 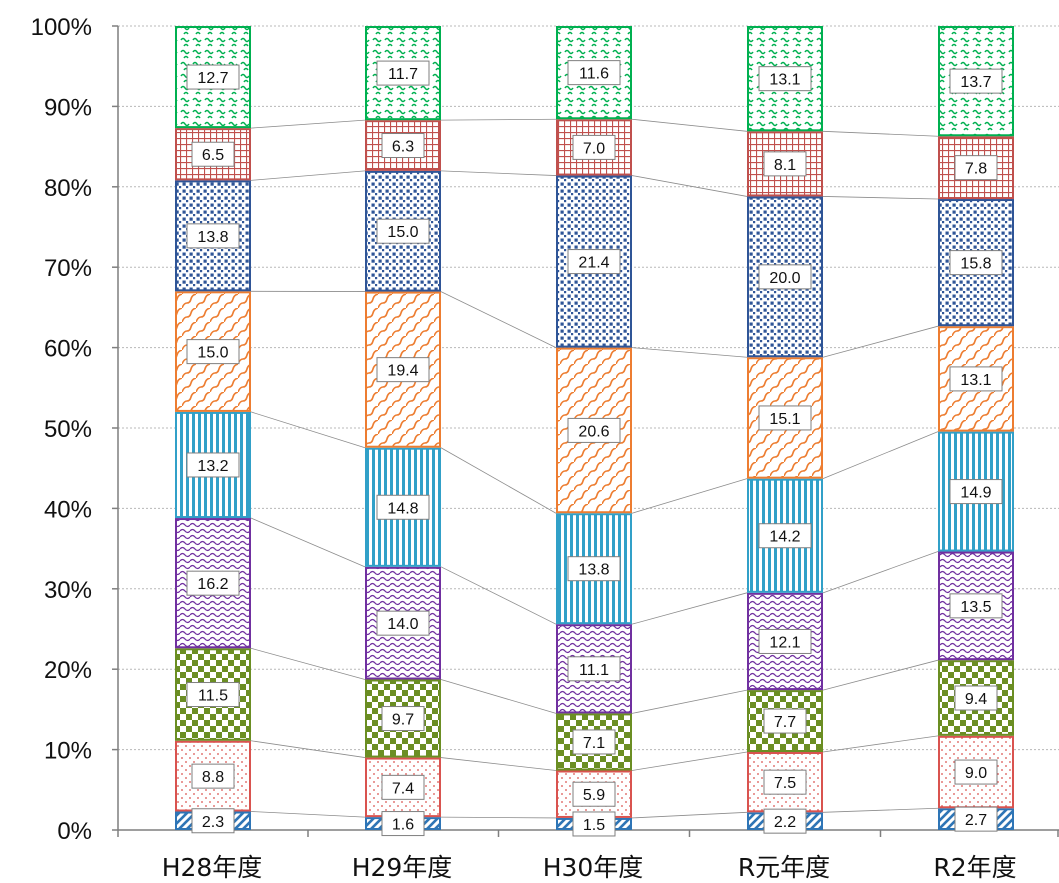 I want to click on data-label: 7.4, so click(x=403, y=787).